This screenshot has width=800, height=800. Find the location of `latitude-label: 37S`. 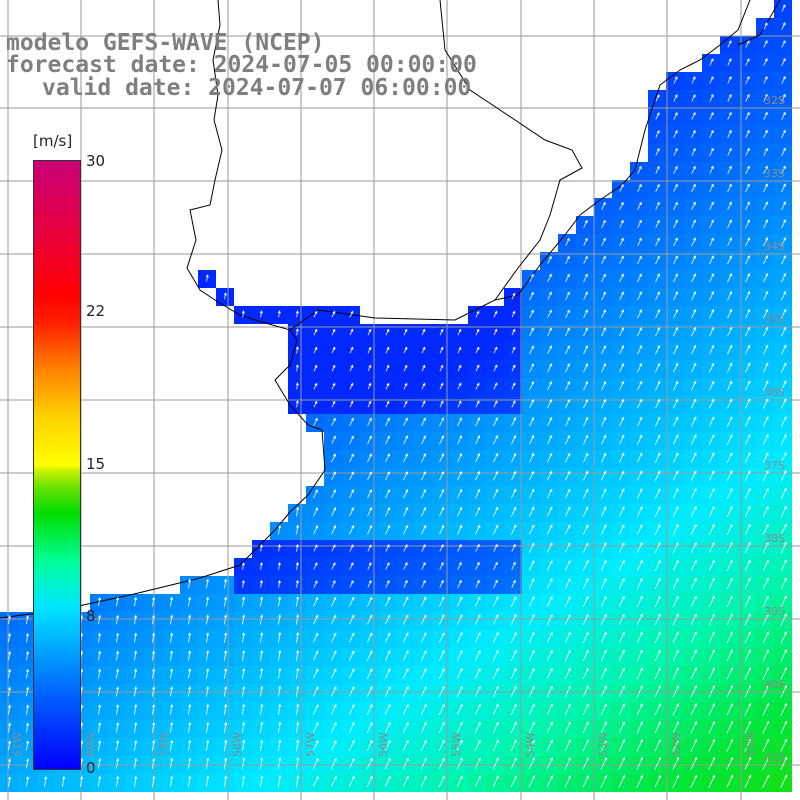

latitude-label: 37S is located at coordinates (774, 465).